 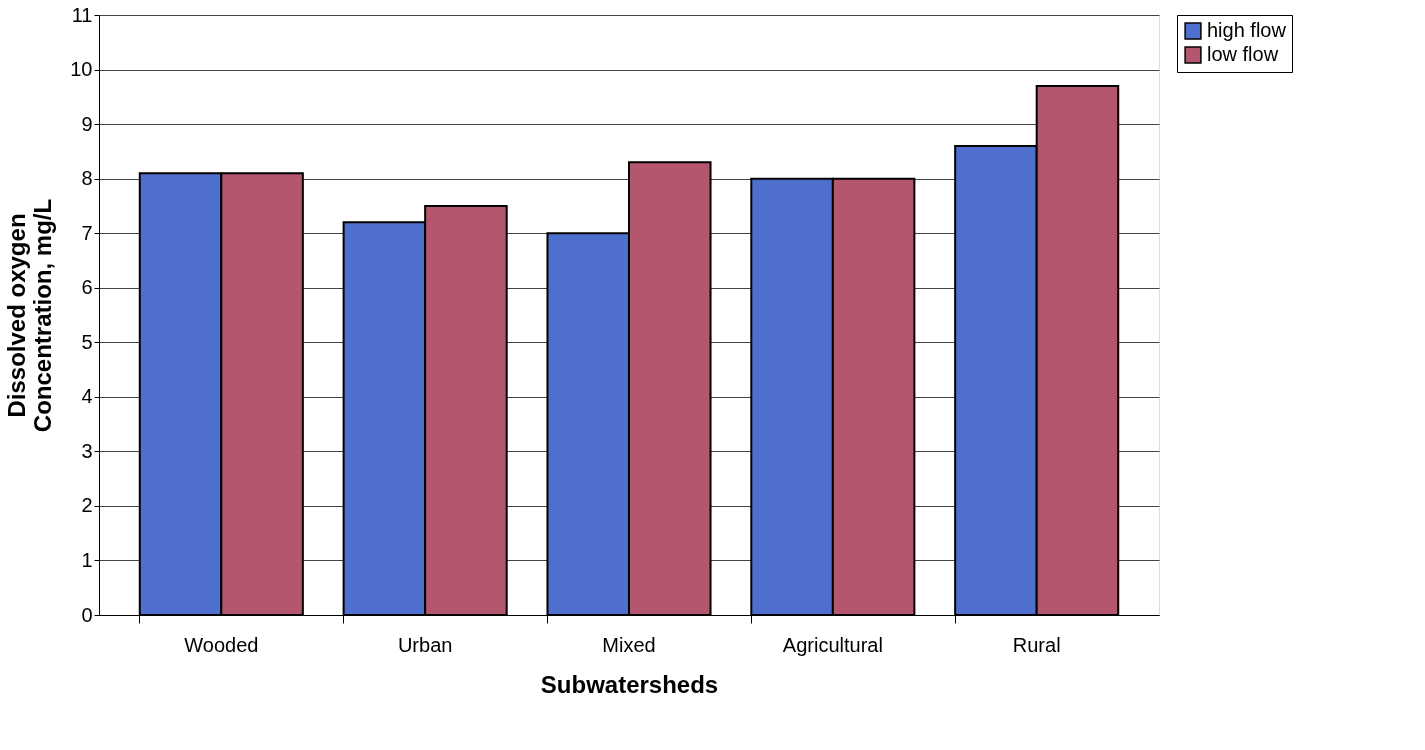 I want to click on x-axis-title: Subwatersheds, so click(x=629, y=684).